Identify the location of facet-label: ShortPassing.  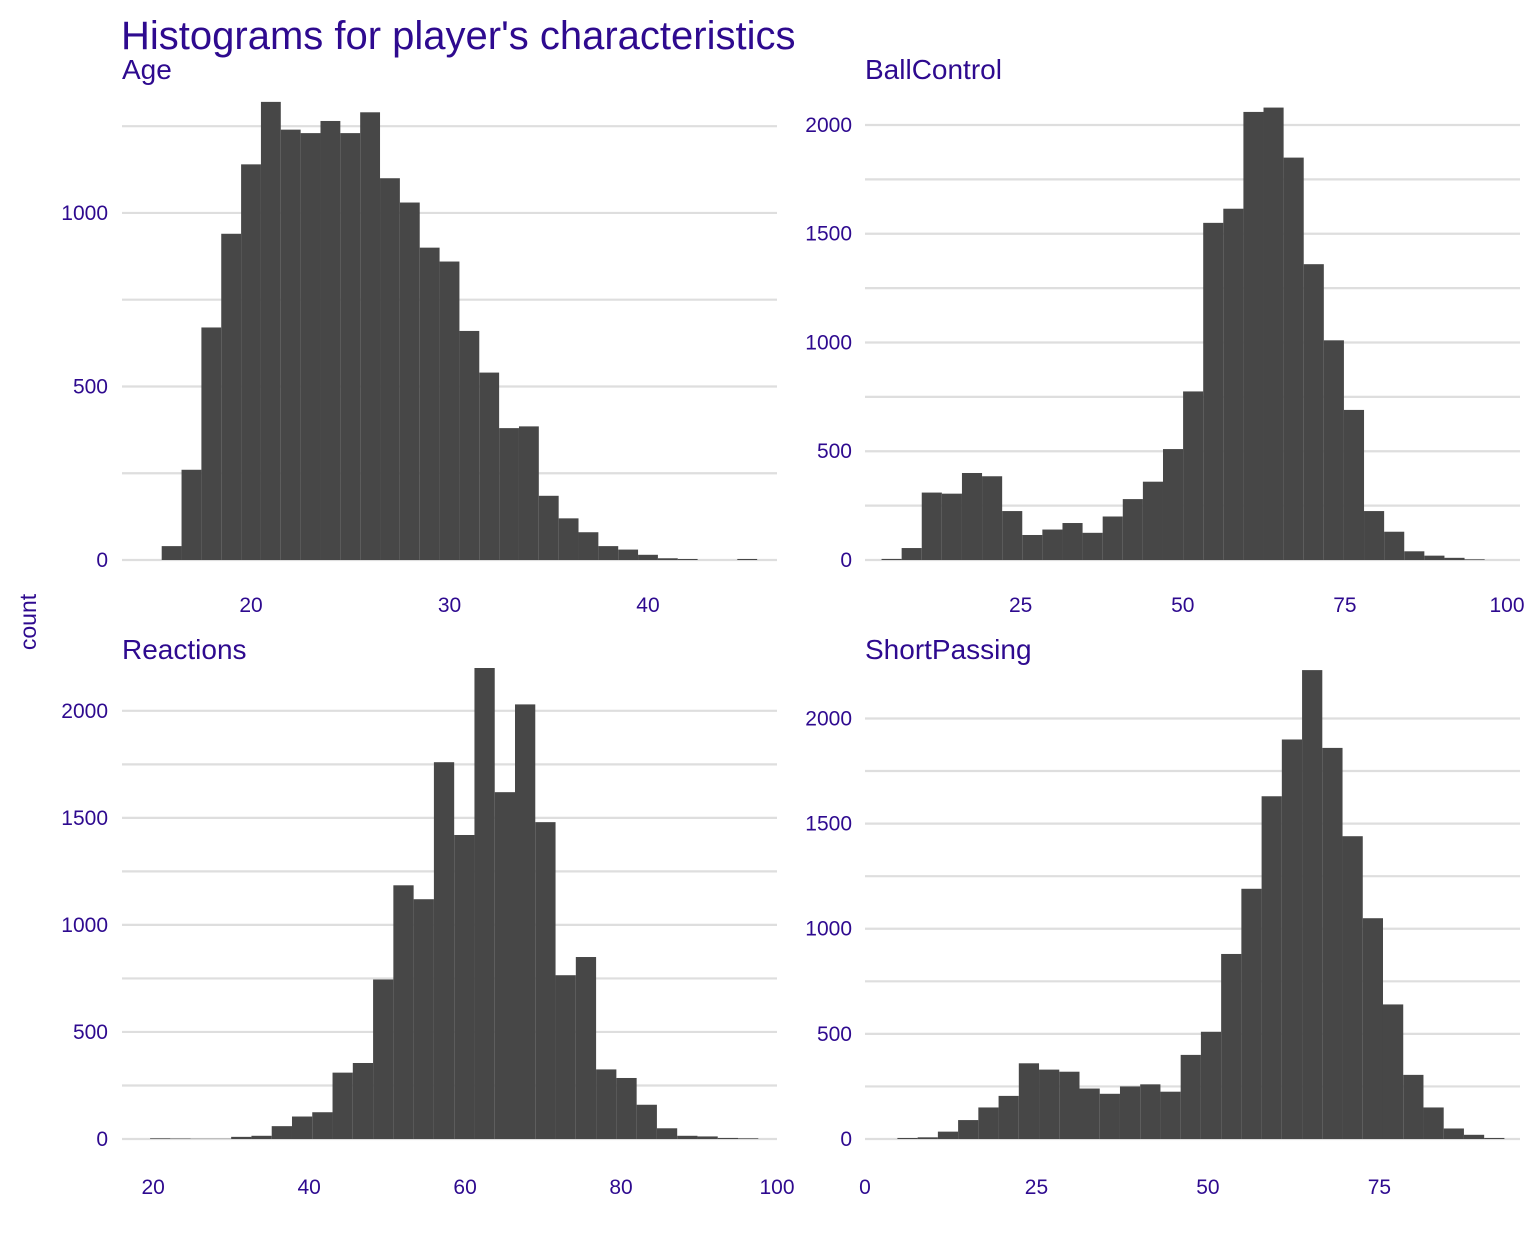
(948, 649).